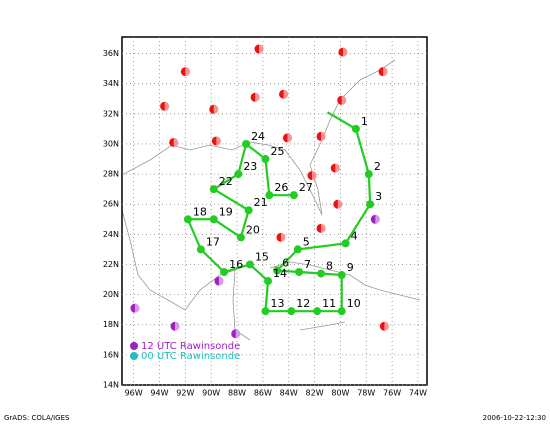  I want to click on track-point-label: 6, so click(285, 263).